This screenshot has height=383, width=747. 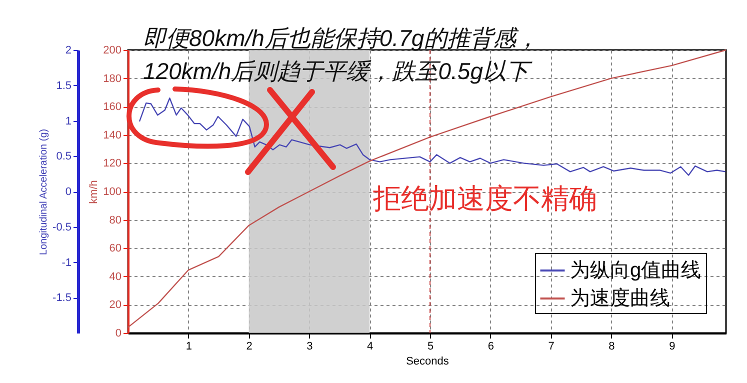 I want to click on x-tick-label: 5, so click(x=430, y=346).